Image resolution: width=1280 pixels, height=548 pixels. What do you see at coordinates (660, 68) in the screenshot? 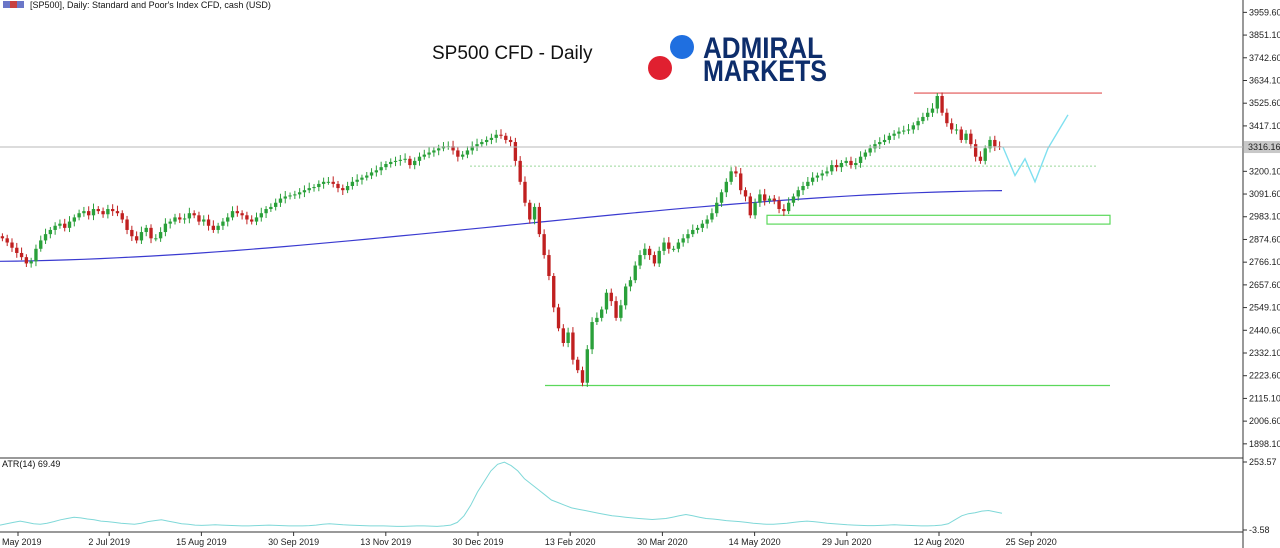
I see `logo-red-dot` at bounding box center [660, 68].